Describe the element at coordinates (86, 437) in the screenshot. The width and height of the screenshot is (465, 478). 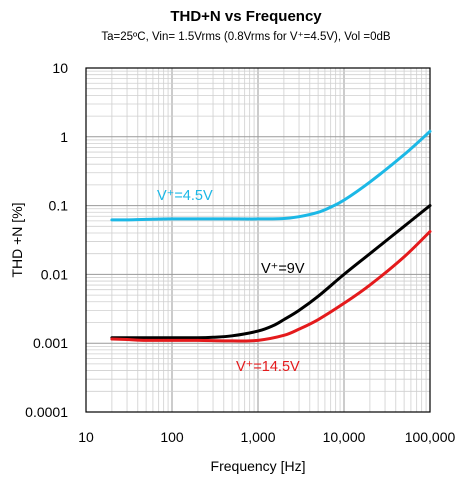
I see `x-tick-label: 10` at that location.